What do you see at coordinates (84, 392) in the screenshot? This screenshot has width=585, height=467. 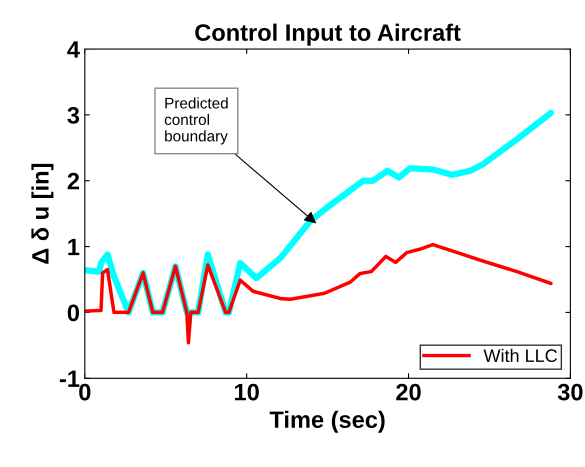 I see `x-tick-label: 0` at bounding box center [84, 392].